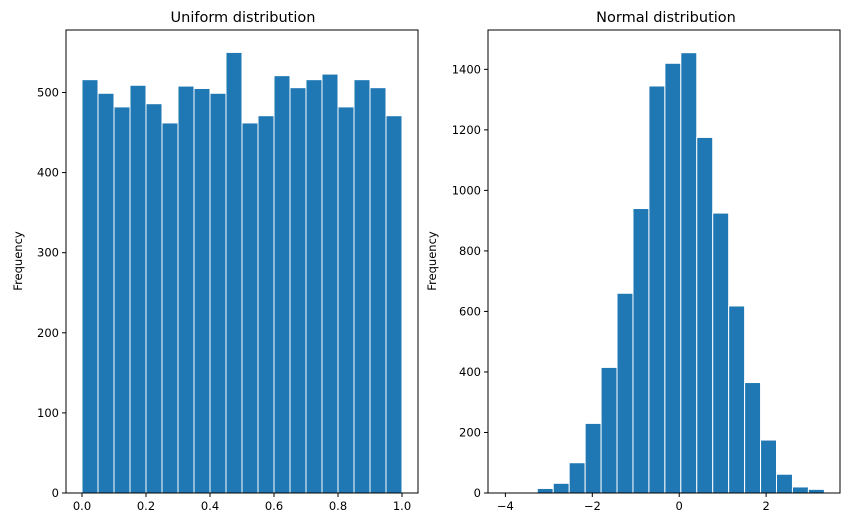 The image size is (850, 526). I want to click on x-axis: −4 −2 0 2, so click(633, 503).